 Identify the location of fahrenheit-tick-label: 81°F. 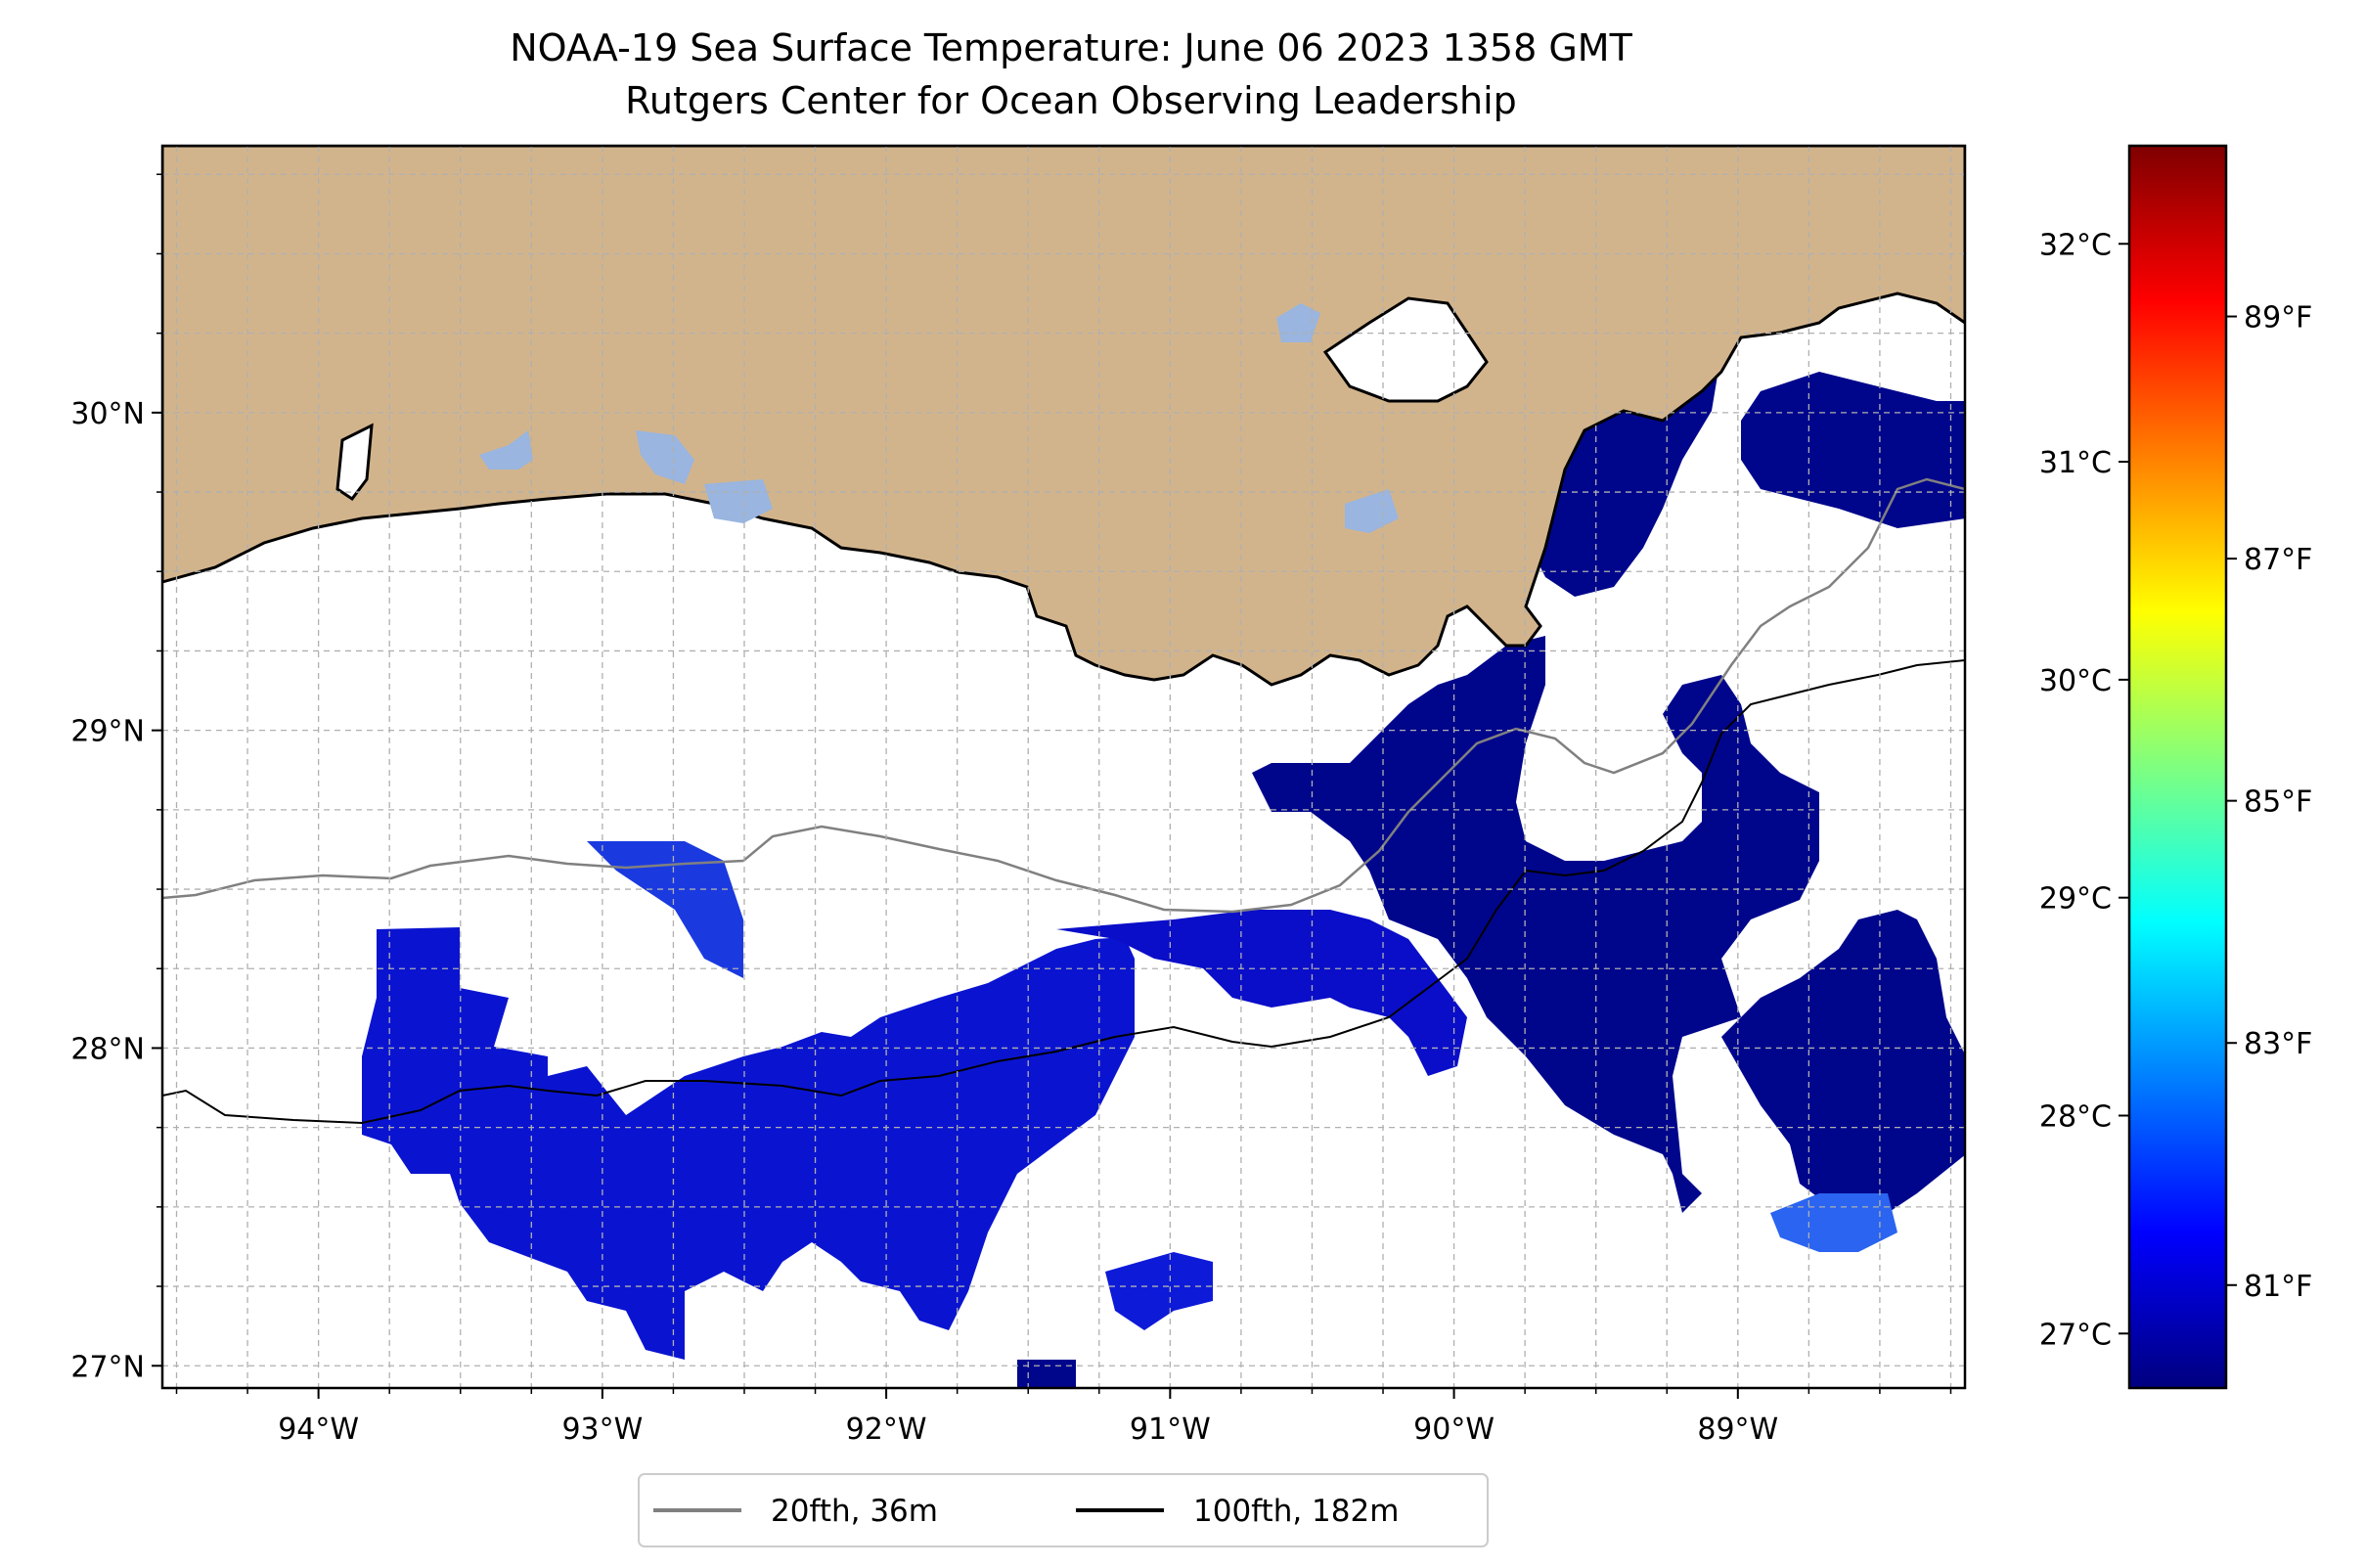
(2278, 1287).